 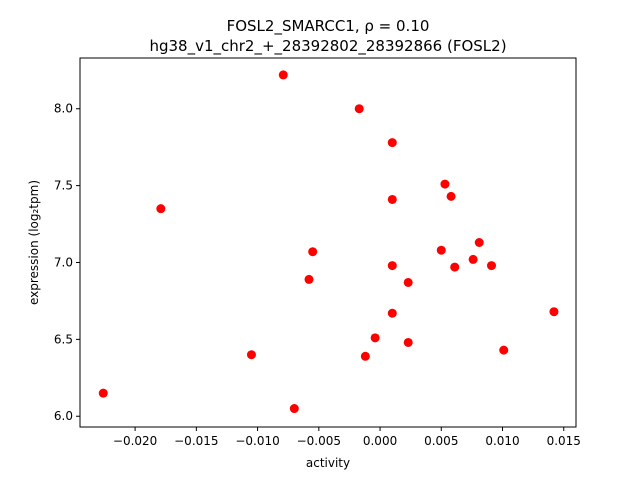 I want to click on x-tick-label-2: −0.010, so click(x=257, y=441).